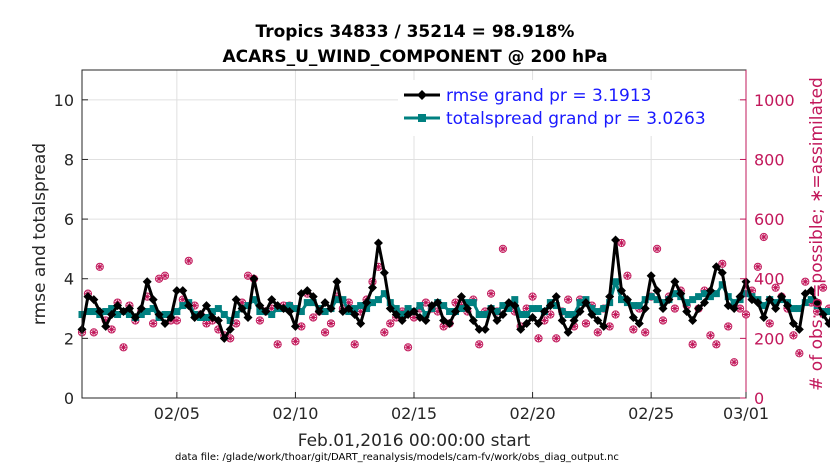 Image resolution: width=830 pixels, height=470 pixels. I want to click on x-tick-label: 02/20, so click(533, 413).